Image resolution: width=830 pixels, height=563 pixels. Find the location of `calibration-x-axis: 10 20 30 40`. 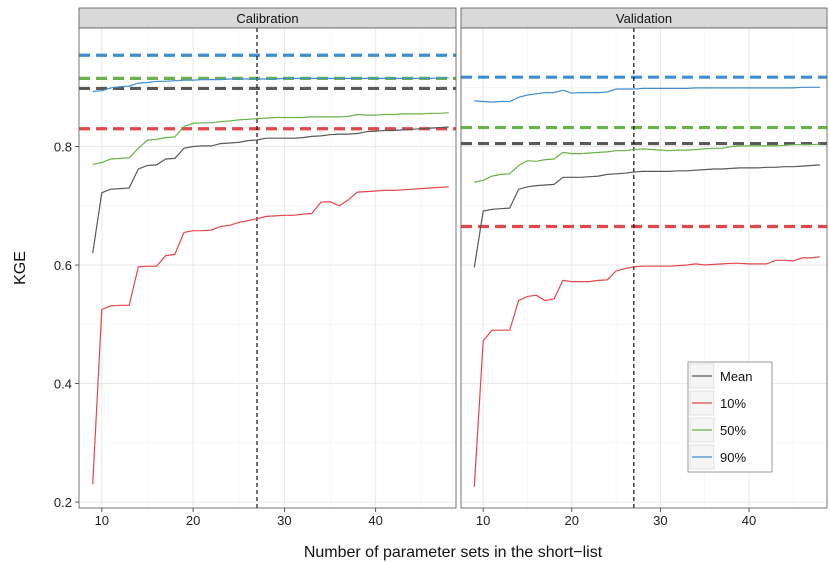

calibration-x-axis: 10 20 30 40 is located at coordinates (239, 518).